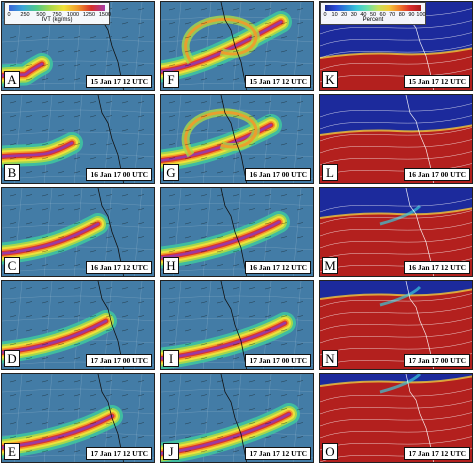 The image size is (474, 463). Describe the element at coordinates (78, 418) in the screenshot. I see `map-panel-e: E 17 Jan 17 12 UTC` at that location.